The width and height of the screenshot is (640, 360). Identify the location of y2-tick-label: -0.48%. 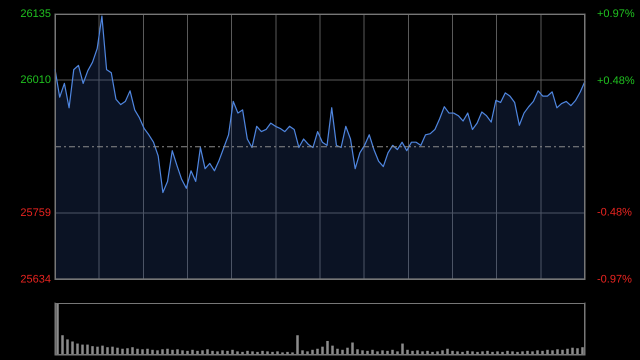
(614, 212).